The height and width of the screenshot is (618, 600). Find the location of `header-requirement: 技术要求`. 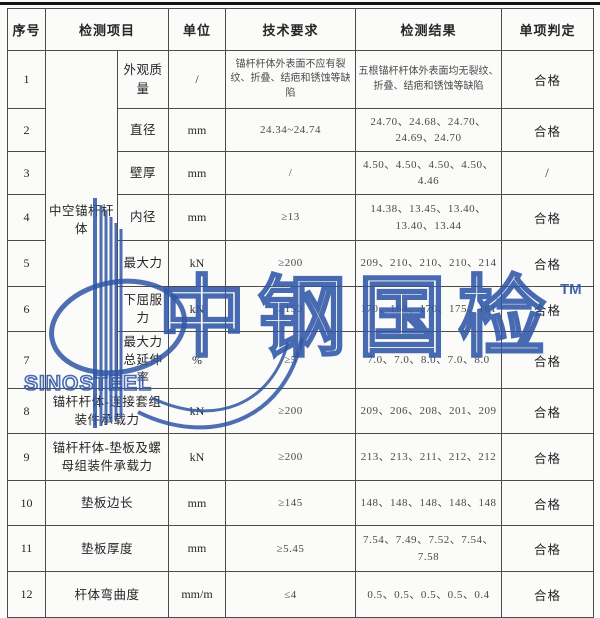

header-requirement: 技术要求 is located at coordinates (291, 29).